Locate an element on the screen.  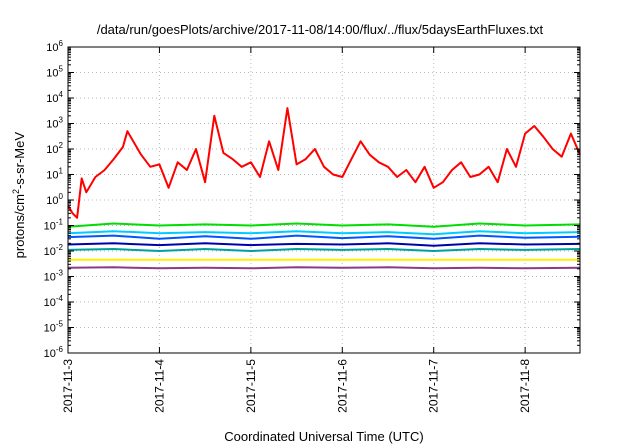
y-tick-label: 10⁻² is located at coordinates (54, 250).